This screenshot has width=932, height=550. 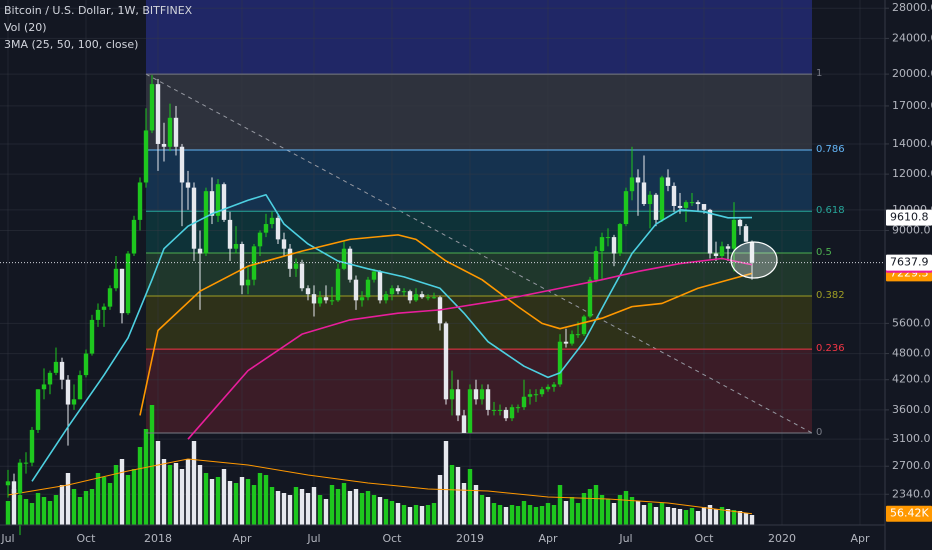 I want to click on fib-level-label: 0.382, so click(x=830, y=295).